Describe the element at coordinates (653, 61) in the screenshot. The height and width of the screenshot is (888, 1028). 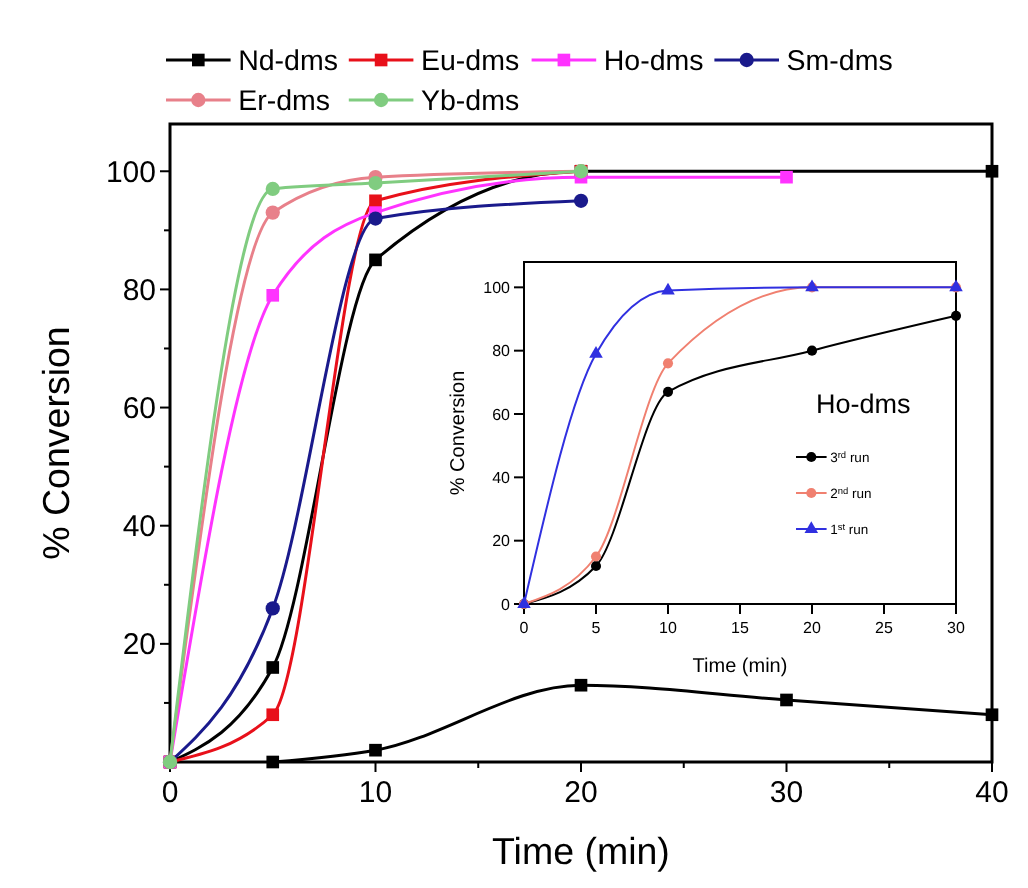
I see `legend-label: Ho-dms` at that location.